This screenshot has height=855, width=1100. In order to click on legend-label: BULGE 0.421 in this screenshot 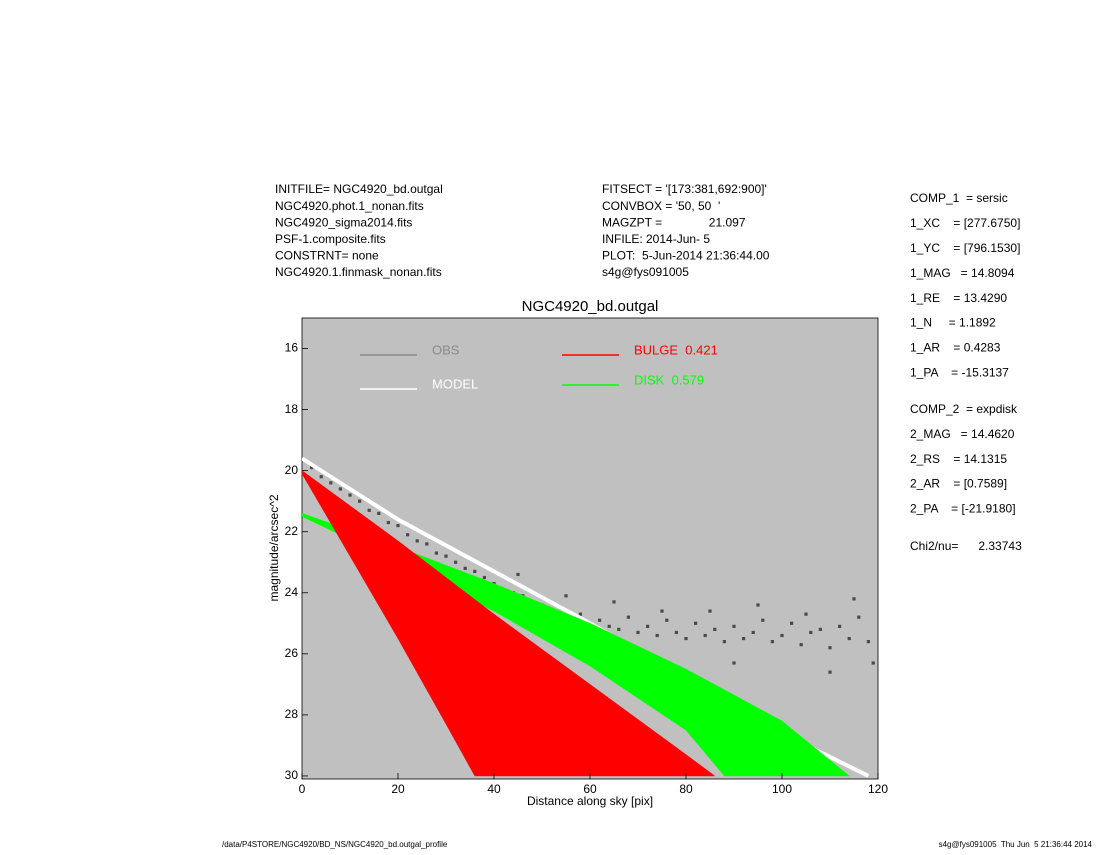, I will do `click(676, 349)`.